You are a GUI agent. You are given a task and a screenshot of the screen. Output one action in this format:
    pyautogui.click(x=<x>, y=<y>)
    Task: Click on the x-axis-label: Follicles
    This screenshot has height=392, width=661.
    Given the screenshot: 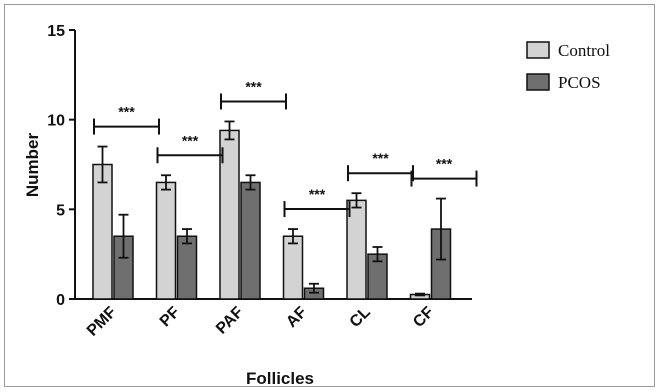 What is the action you would take?
    pyautogui.click(x=280, y=378)
    